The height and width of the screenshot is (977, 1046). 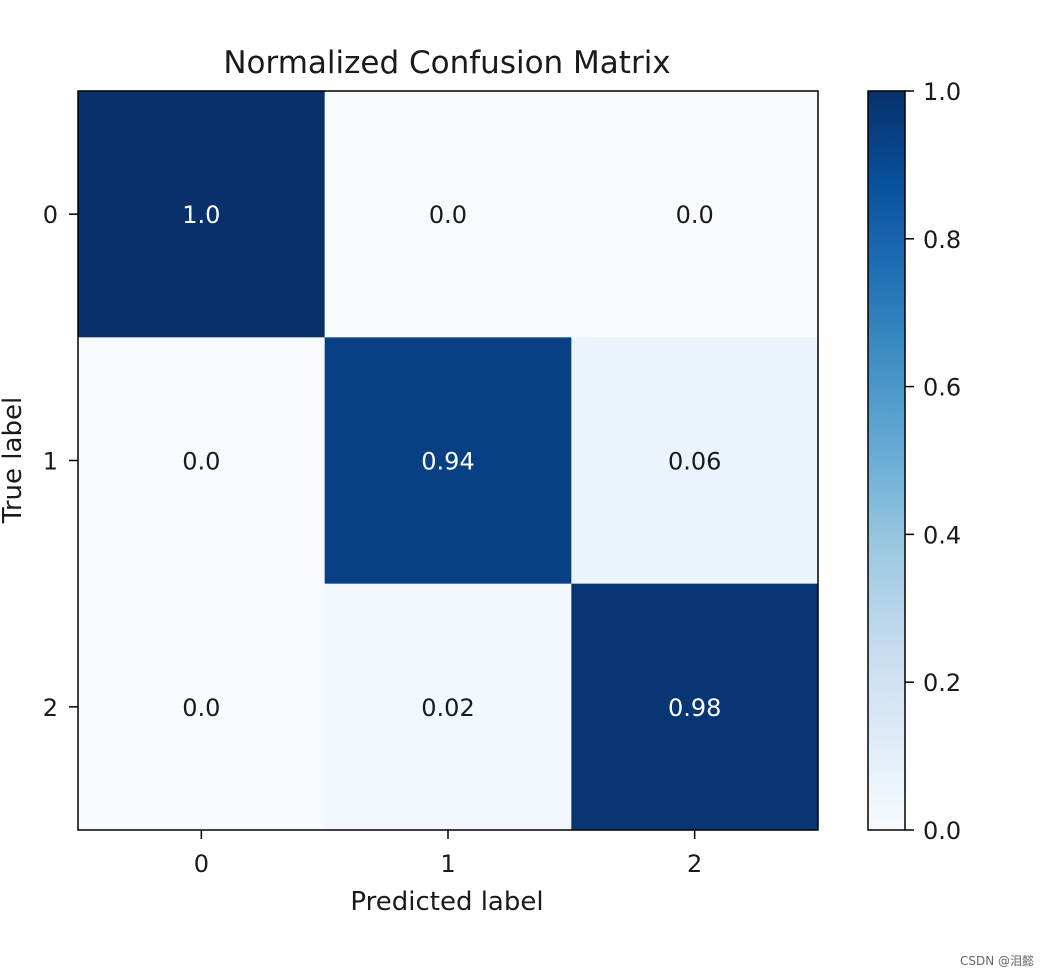 I want to click on colorbar-tick-label: 0.2, so click(x=942, y=683).